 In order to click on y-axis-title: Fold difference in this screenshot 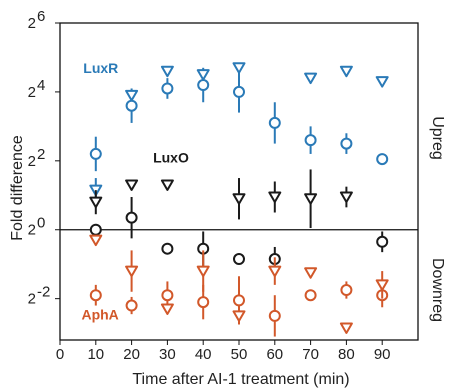, I will do `click(17, 188)`.